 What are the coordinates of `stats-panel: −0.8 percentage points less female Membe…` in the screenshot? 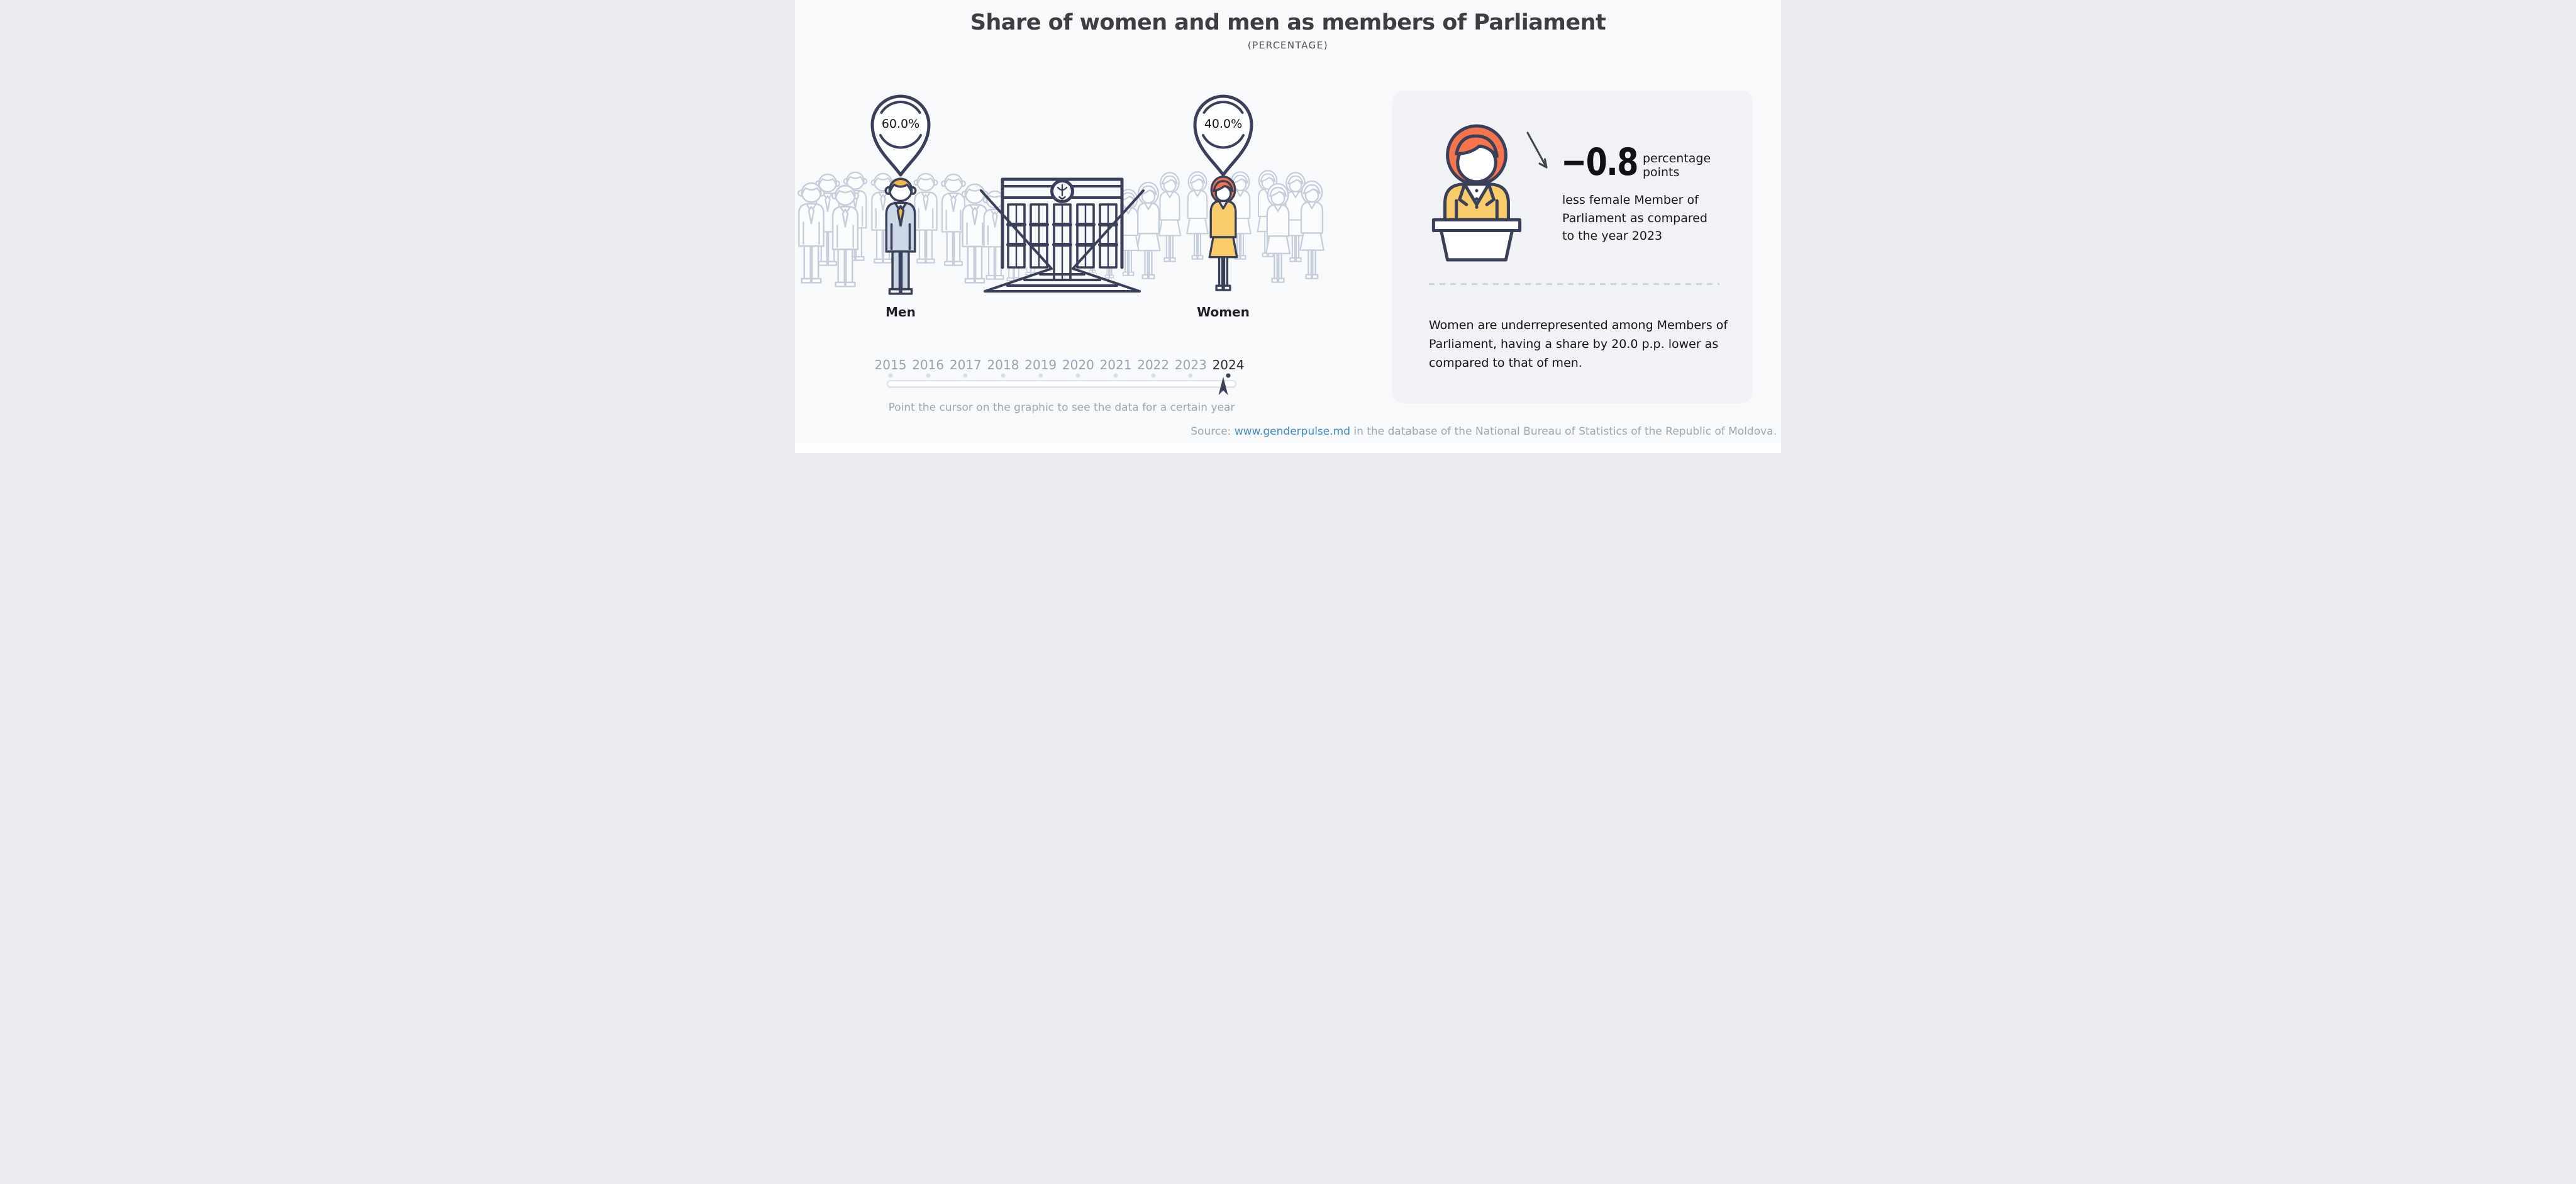 It's located at (1572, 247).